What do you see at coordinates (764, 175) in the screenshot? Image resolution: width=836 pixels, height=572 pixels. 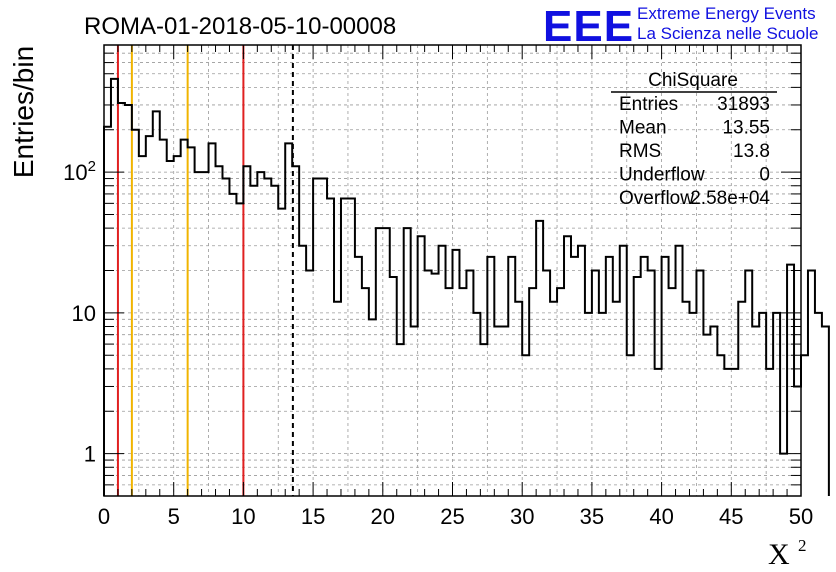 I see `stats-row-value: 0` at bounding box center [764, 175].